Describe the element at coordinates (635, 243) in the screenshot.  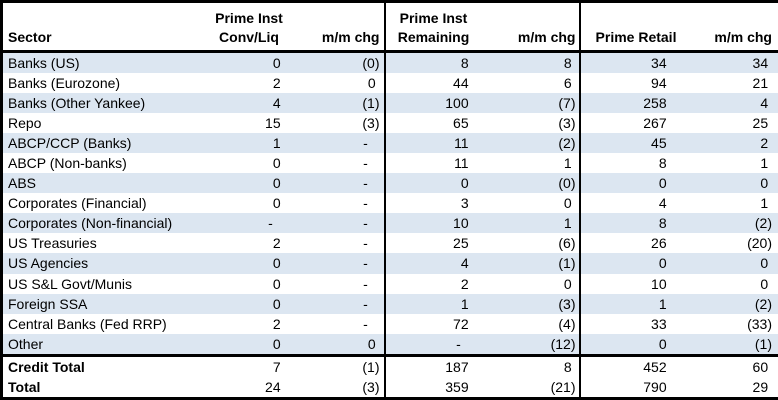
I see `value-cell: 26` at that location.